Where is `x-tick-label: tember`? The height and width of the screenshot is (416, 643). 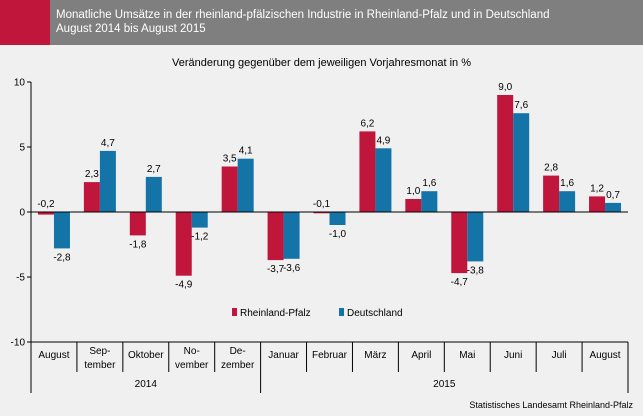 x-tick-label: tember is located at coordinates (100, 365).